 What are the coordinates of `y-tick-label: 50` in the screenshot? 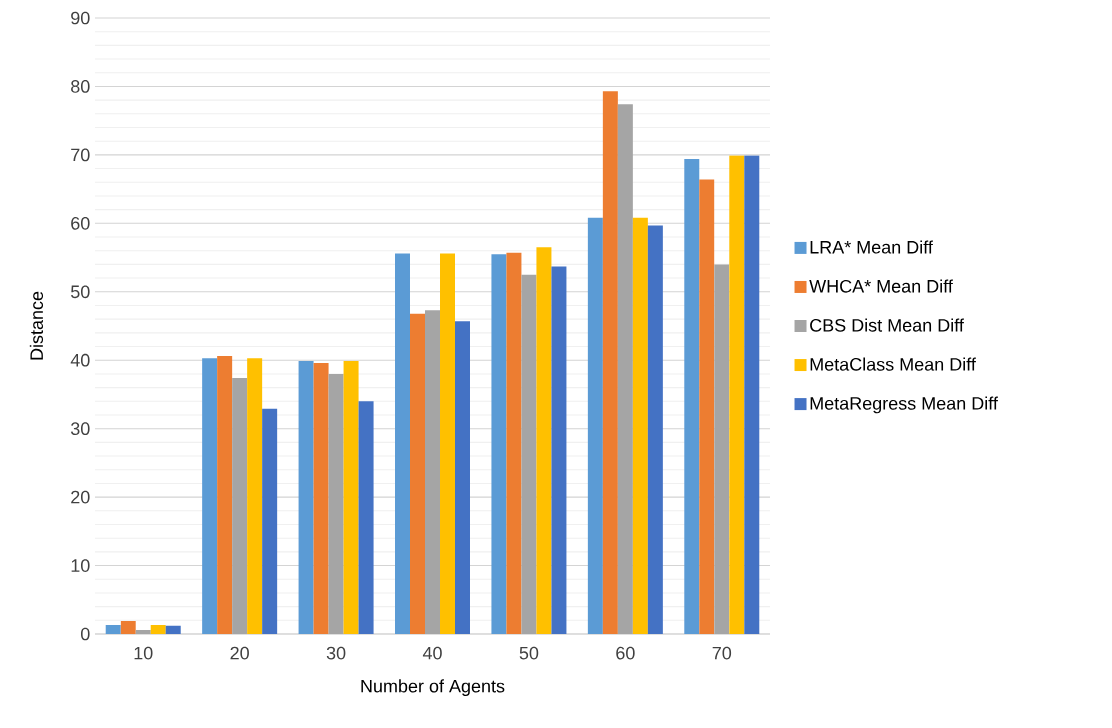 It's located at (80, 292).